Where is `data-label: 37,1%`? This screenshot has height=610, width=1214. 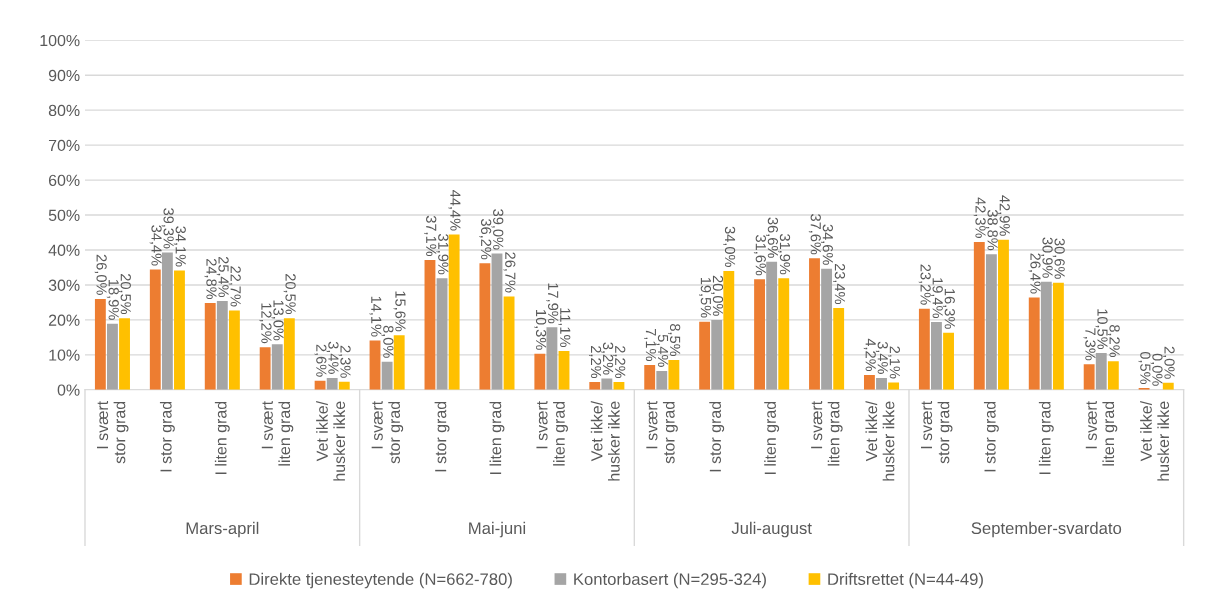 data-label: 37,1% is located at coordinates (430, 236).